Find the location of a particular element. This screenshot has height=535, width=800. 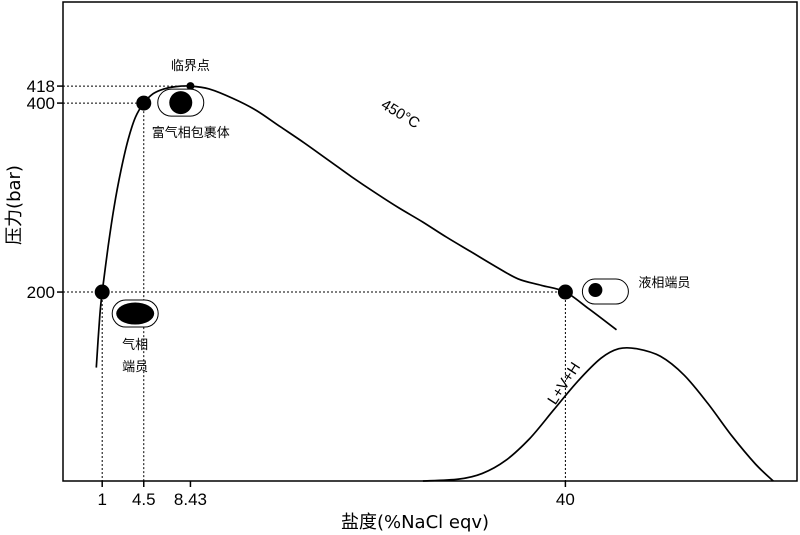

point-label-vapor-rich: 富气相包裹体 is located at coordinates (191, 133).